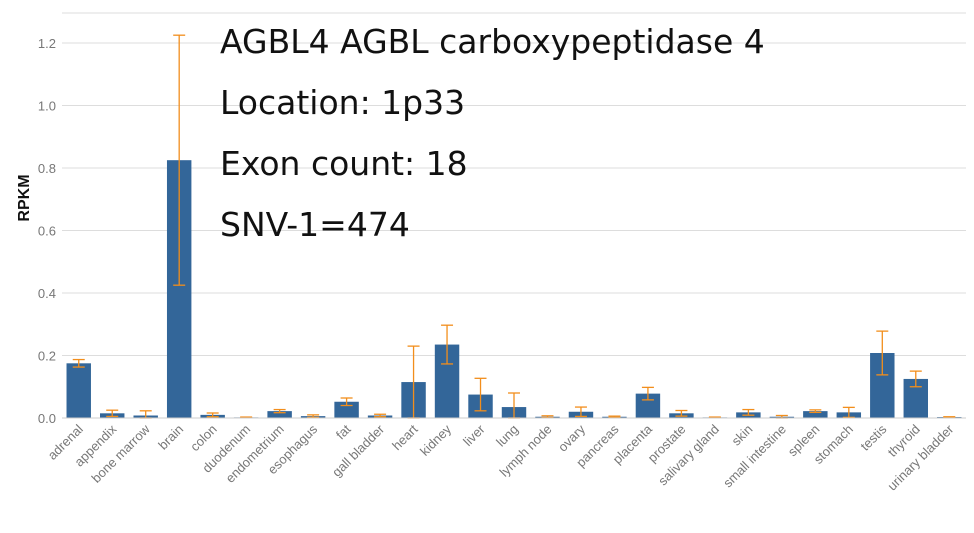 The width and height of the screenshot is (974, 533). What do you see at coordinates (343, 431) in the screenshot?
I see `x-tick-label: fat` at bounding box center [343, 431].